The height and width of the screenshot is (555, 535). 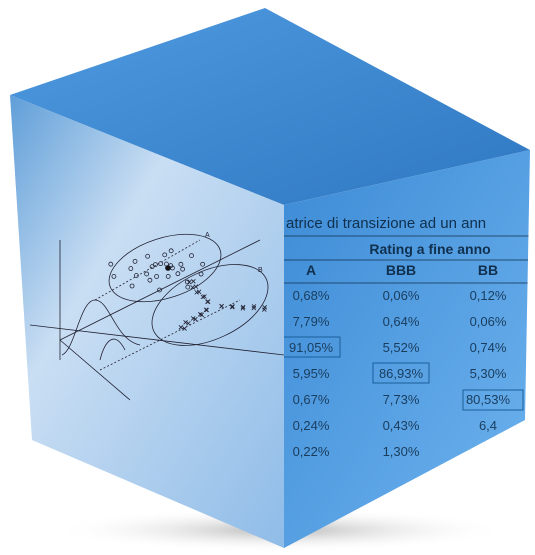 I want to click on diagram-label: B, so click(x=260, y=270).